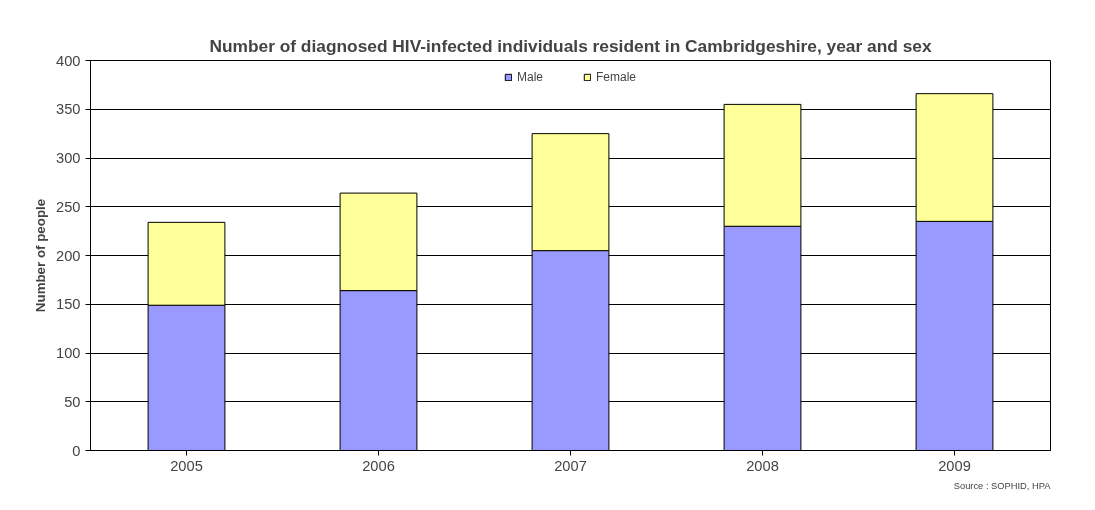  What do you see at coordinates (616, 77) in the screenshot?
I see `legend-label: Female` at bounding box center [616, 77].